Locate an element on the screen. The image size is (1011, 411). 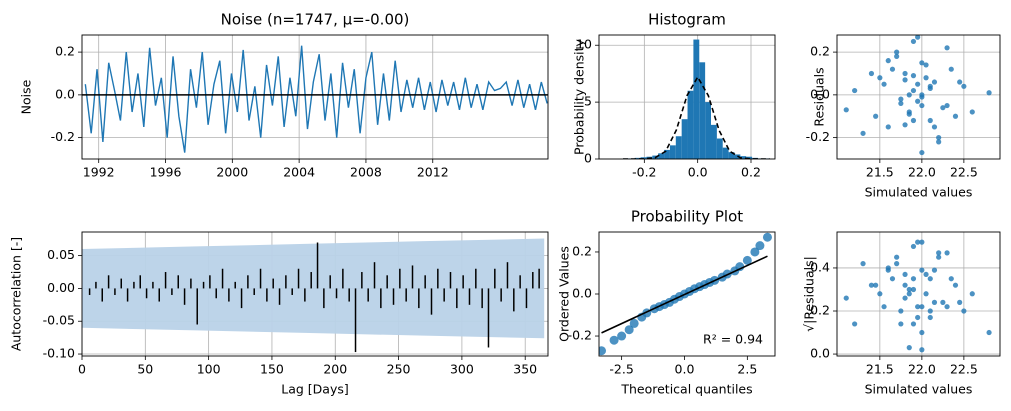
fit-line is located at coordinates (684, 294).